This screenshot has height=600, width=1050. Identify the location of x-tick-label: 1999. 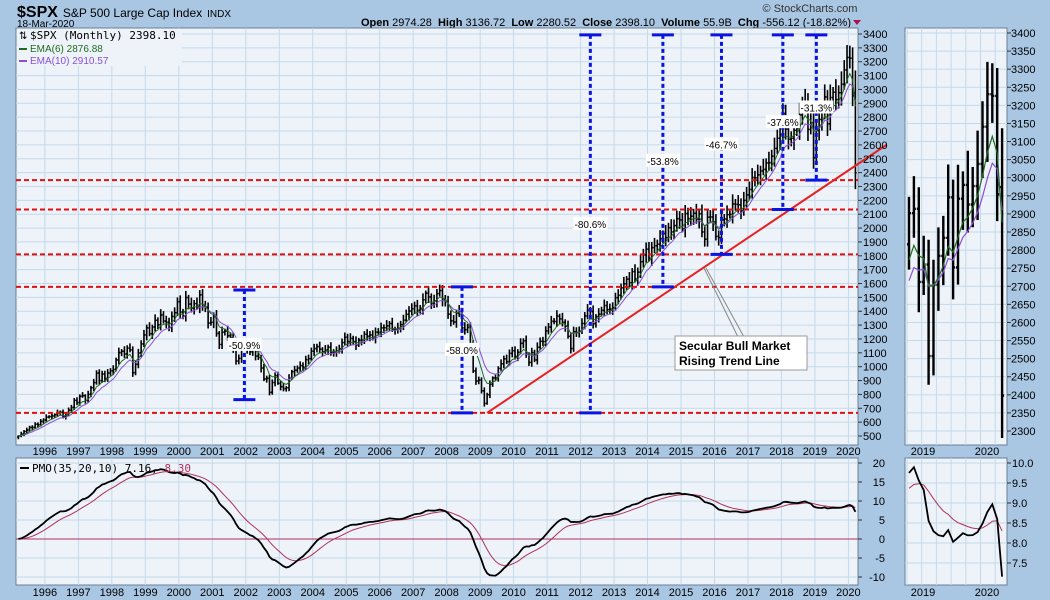
(145, 593).